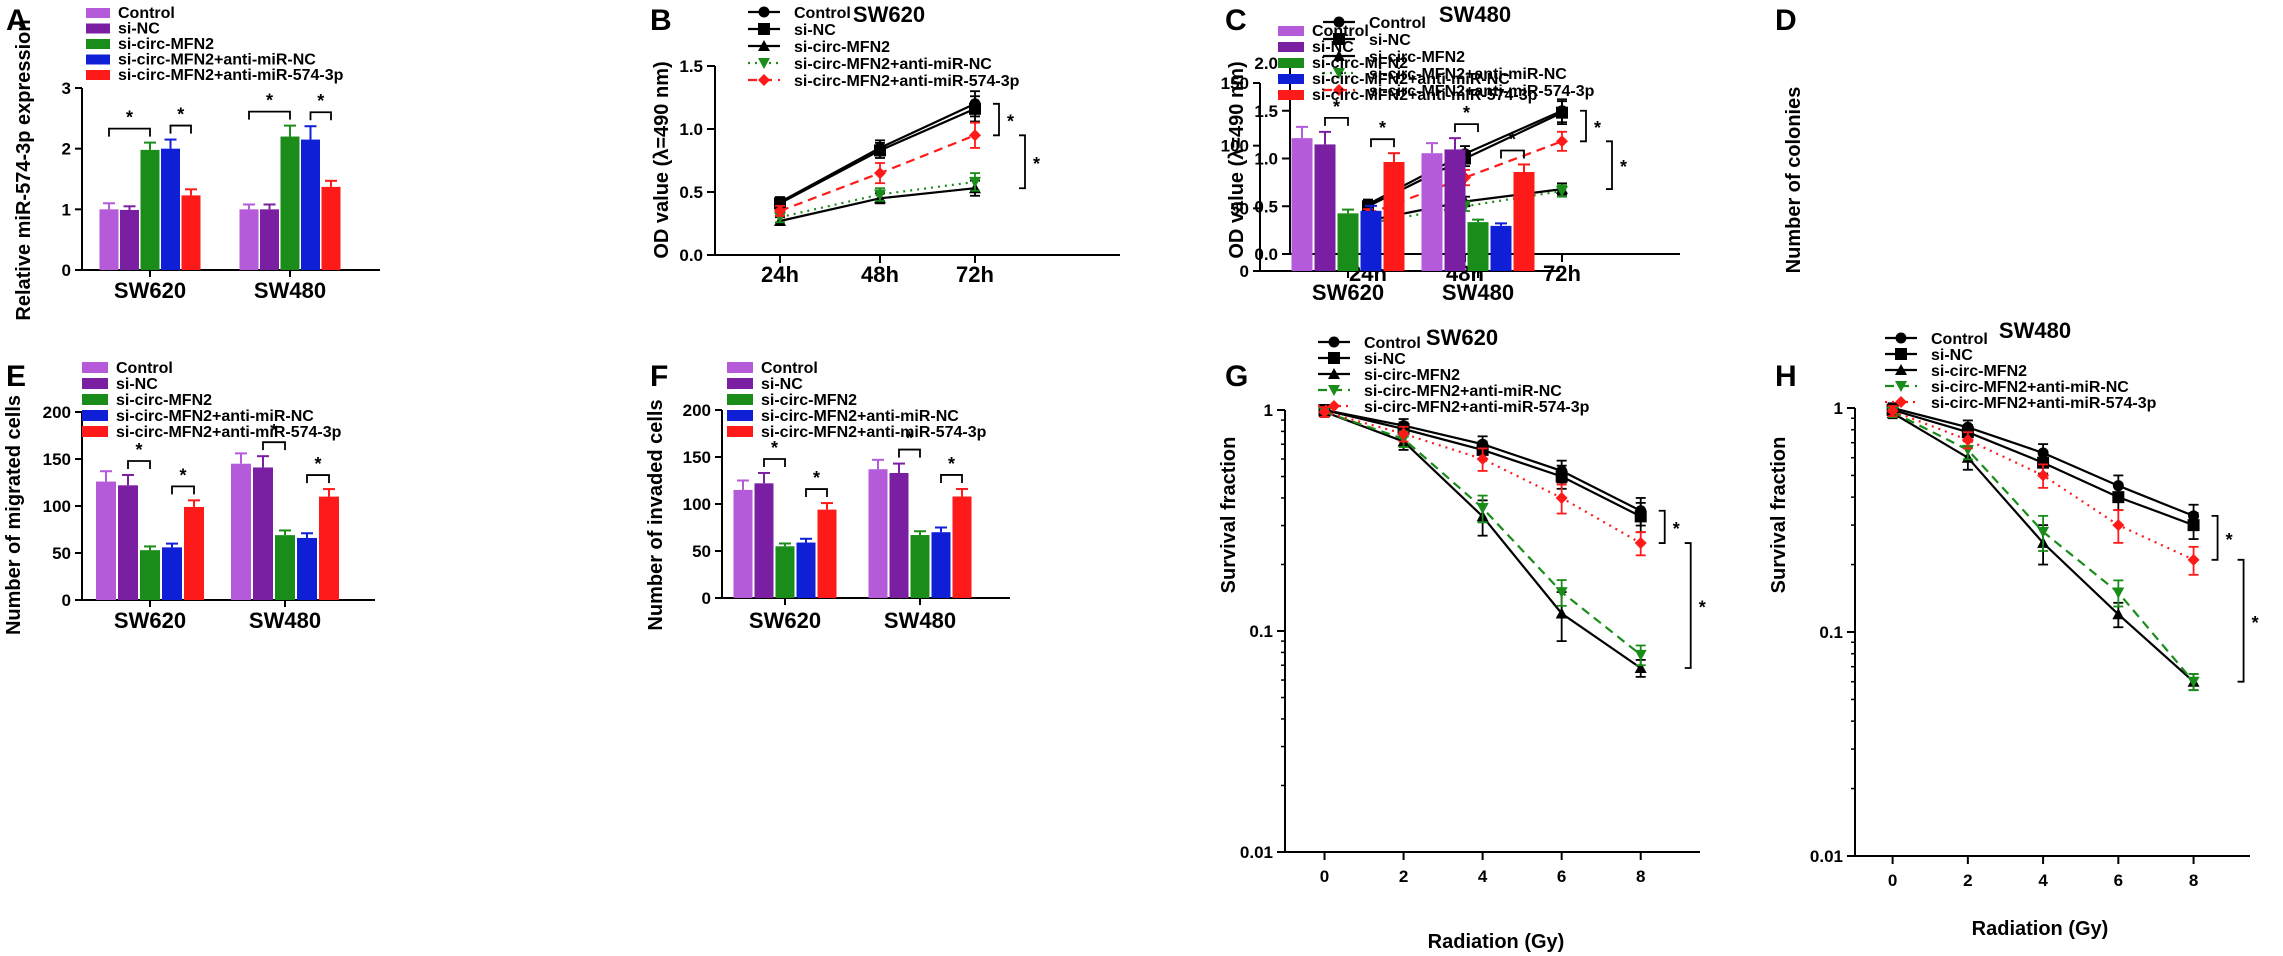 Image resolution: width=2283 pixels, height=956 pixels. I want to click on panel-h-xtick-label: 6, so click(2118, 880).